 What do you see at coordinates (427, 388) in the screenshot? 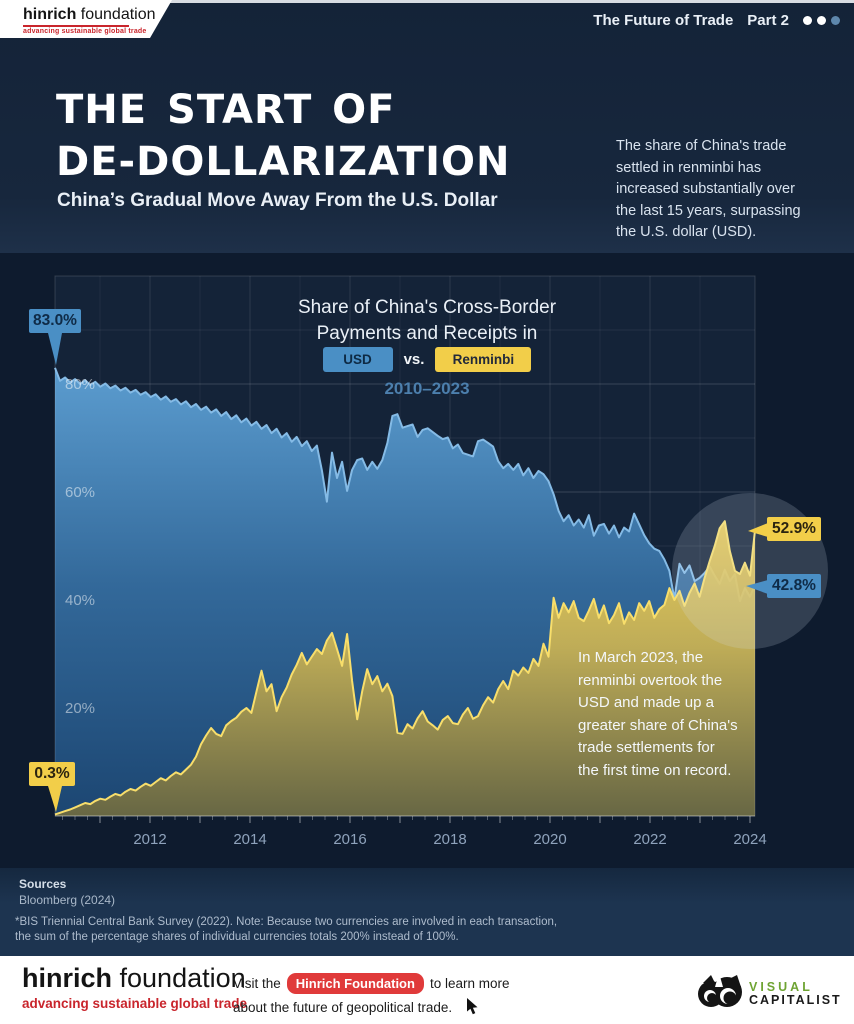
I see `chart-date-range: 2010–2023` at bounding box center [427, 388].